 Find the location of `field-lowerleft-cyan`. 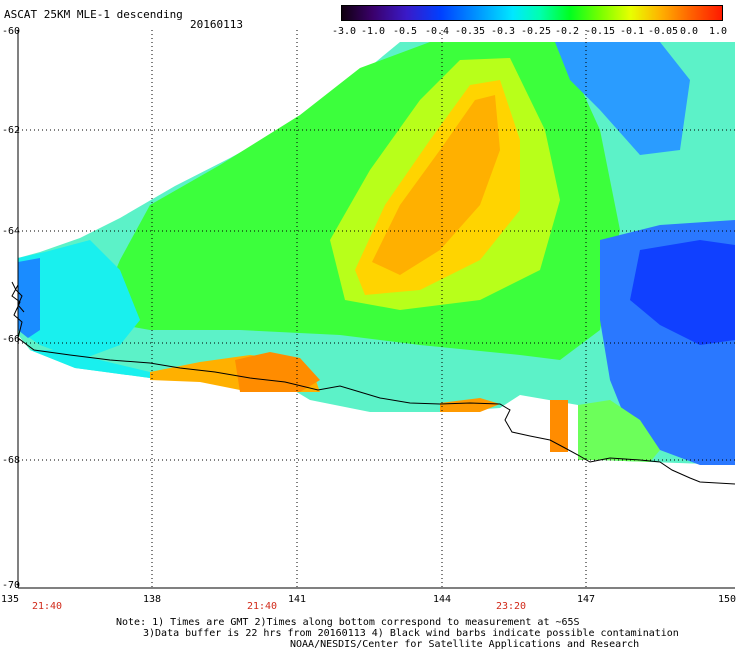

field-lowerleft-cyan is located at coordinates (90, 364).